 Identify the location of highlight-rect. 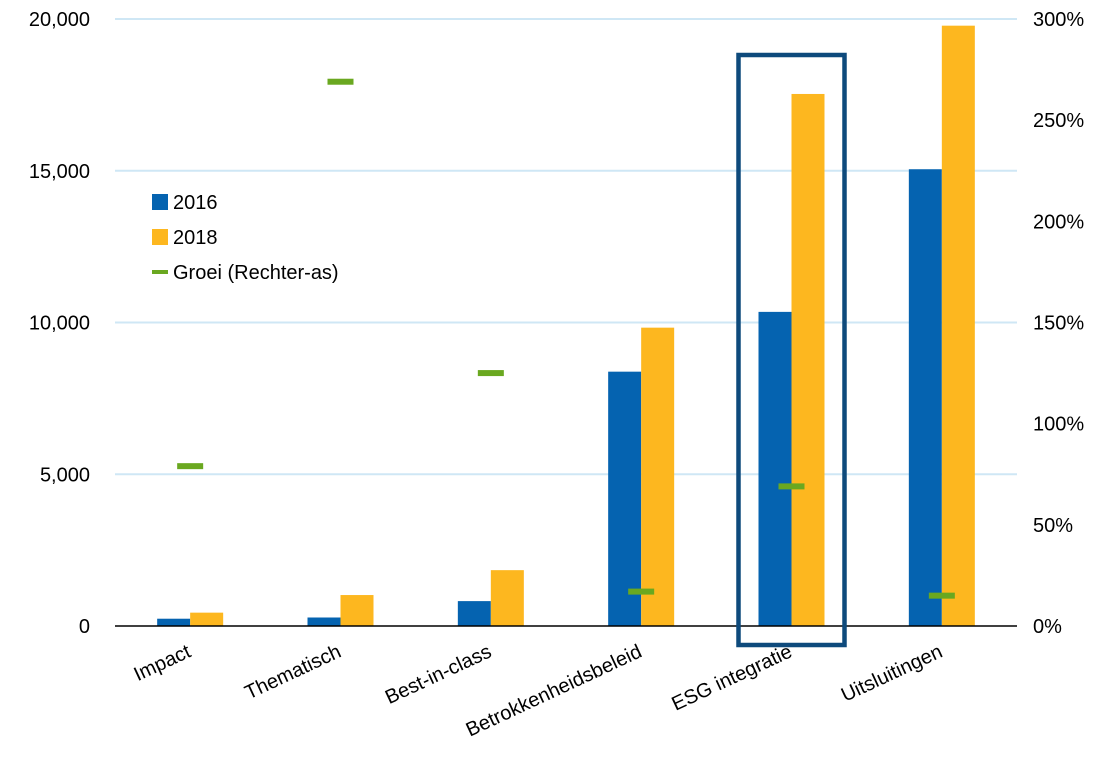
(791, 350).